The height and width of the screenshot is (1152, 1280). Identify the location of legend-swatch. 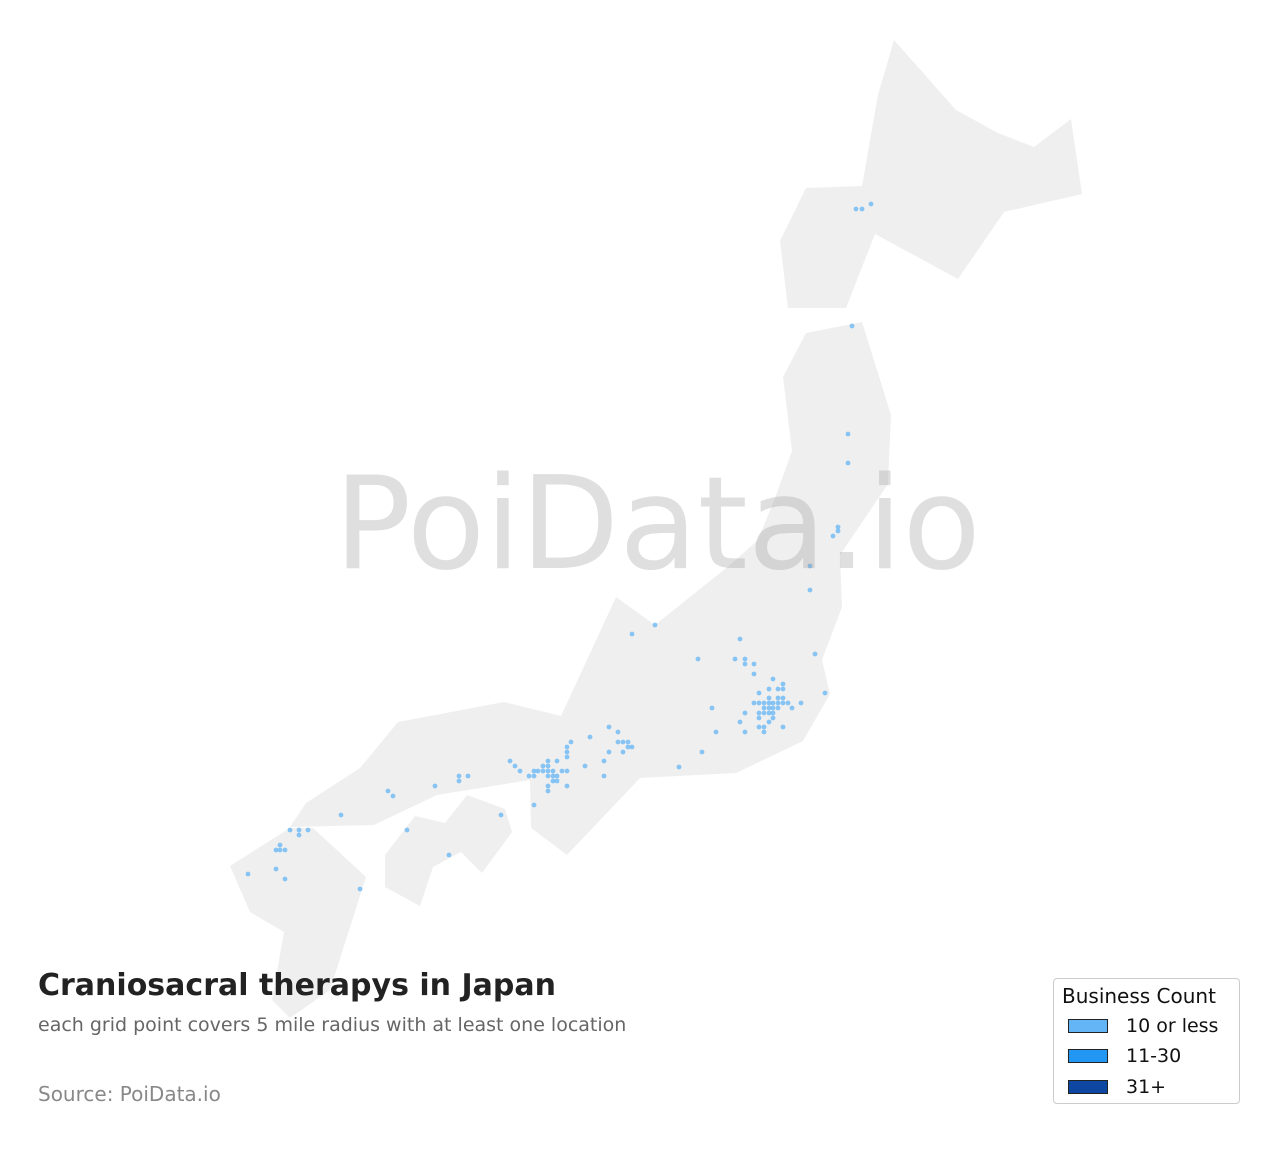
(1088, 1056).